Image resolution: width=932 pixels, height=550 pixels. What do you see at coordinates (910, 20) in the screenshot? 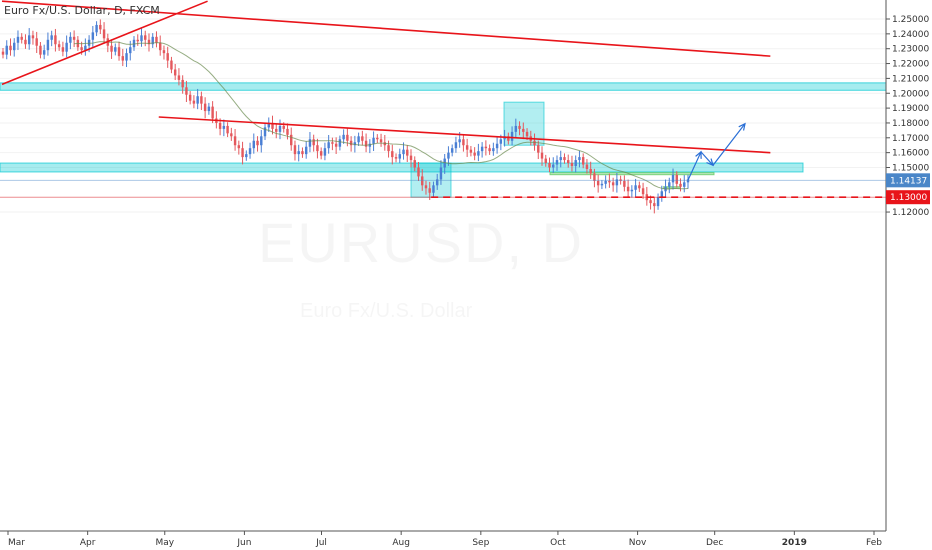
I see `ytick-label: 1.25000` at bounding box center [910, 20].